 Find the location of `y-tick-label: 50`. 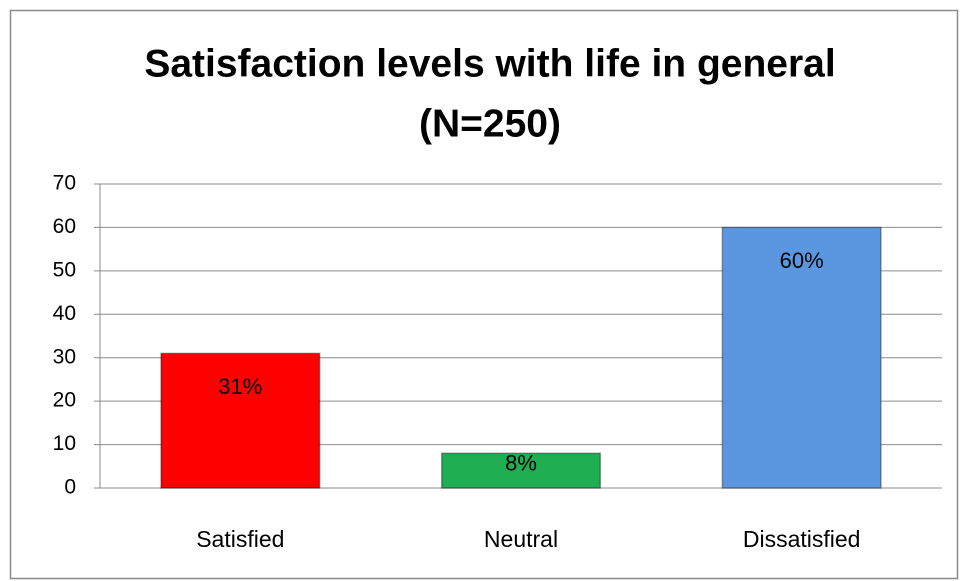

y-tick-label: 50 is located at coordinates (64, 269).